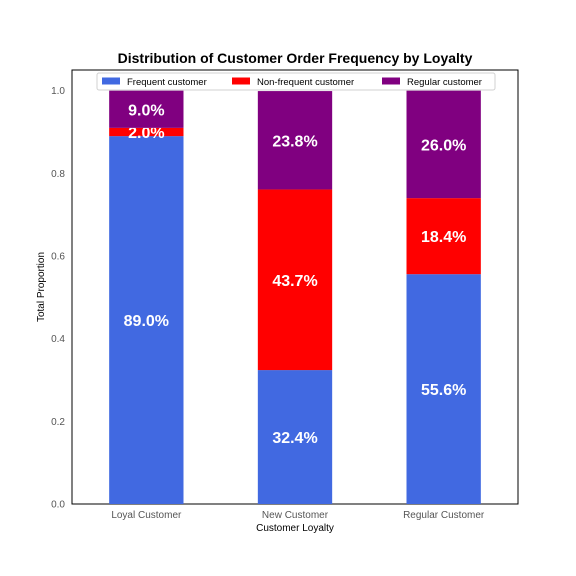 The image size is (576, 576). I want to click on bar-data-label: 55.6%, so click(443, 390).